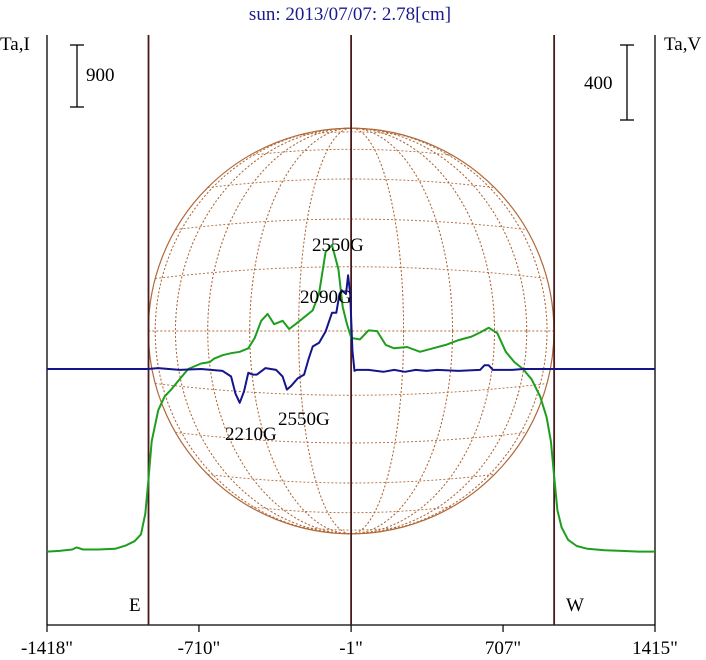  I want to click on annotation-2550g-top: 2550G, so click(338, 245).